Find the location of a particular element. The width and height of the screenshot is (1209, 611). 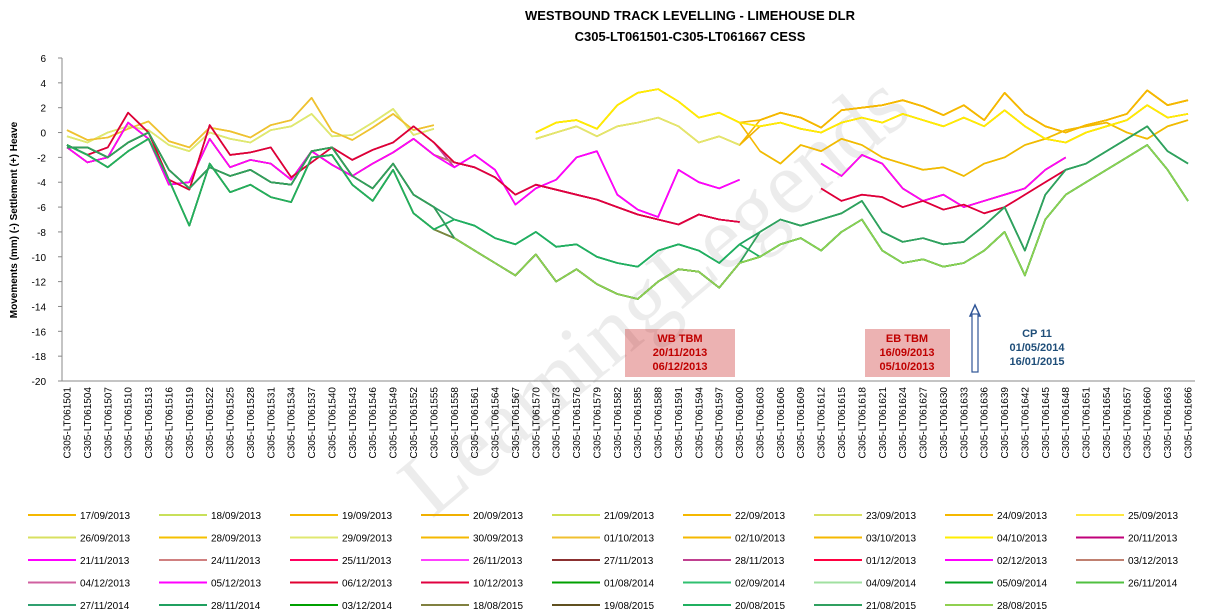

x-tick-label: C305-LT061666 is located at coordinates (1189, 423).